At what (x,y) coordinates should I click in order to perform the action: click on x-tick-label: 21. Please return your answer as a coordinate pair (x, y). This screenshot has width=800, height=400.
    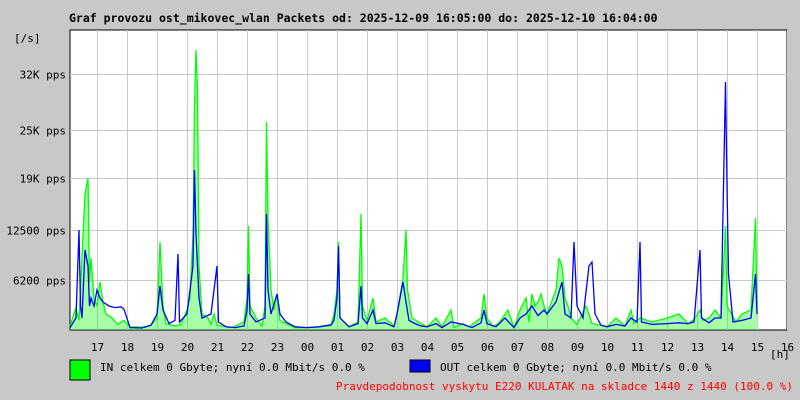
    Looking at the image, I should click on (217, 347).